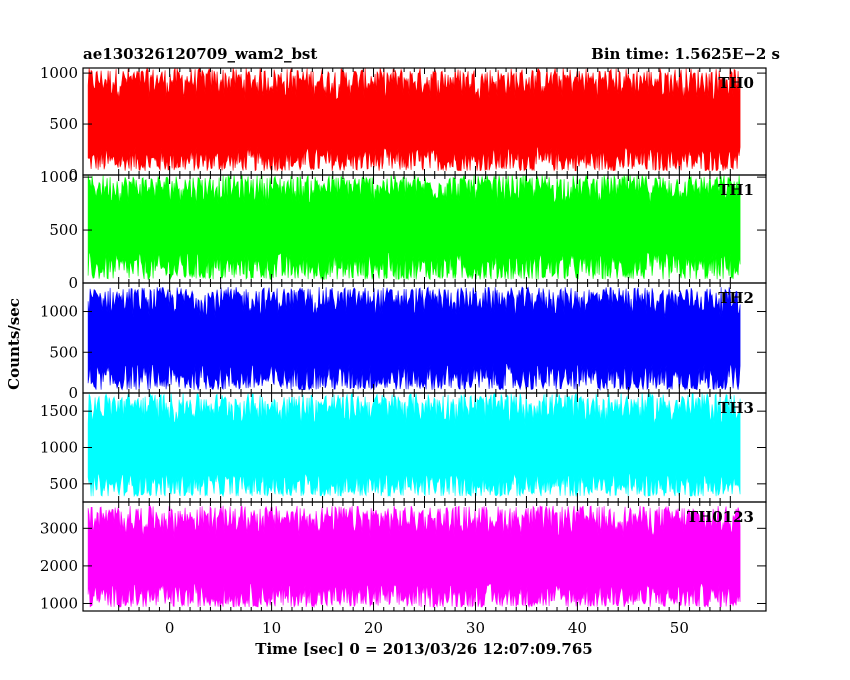  Describe the element at coordinates (414, 227) in the screenshot. I see `series-th1` at that location.